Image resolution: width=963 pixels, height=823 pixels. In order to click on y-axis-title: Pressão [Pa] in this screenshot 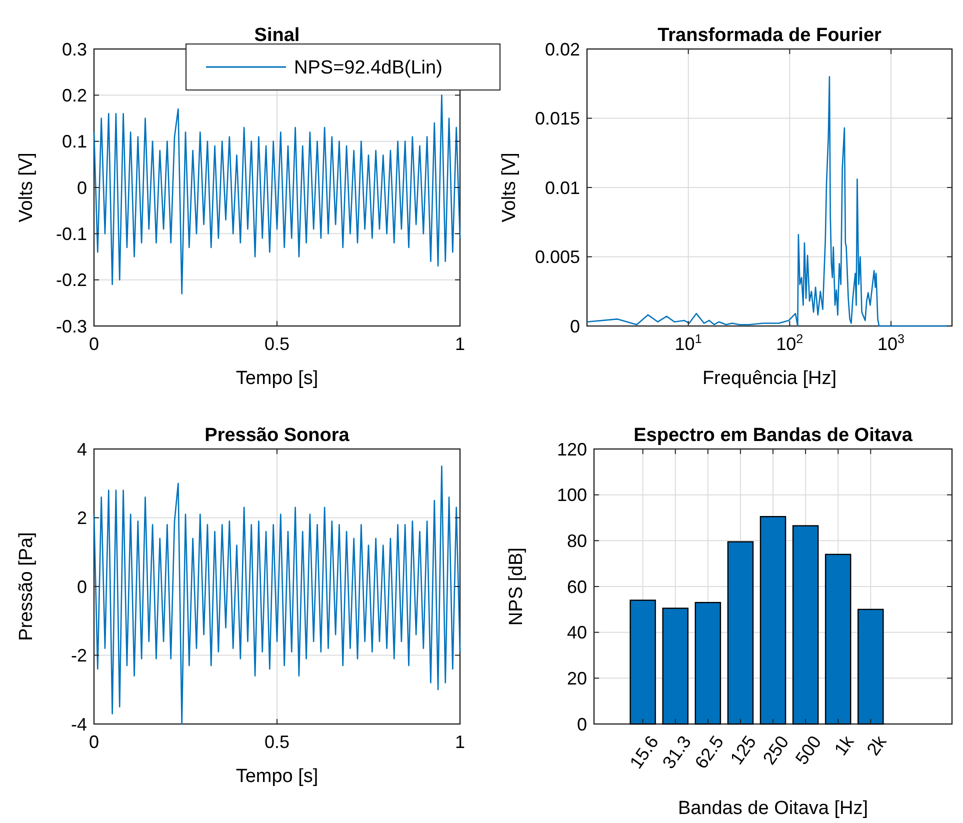, I will do `click(26, 586)`.